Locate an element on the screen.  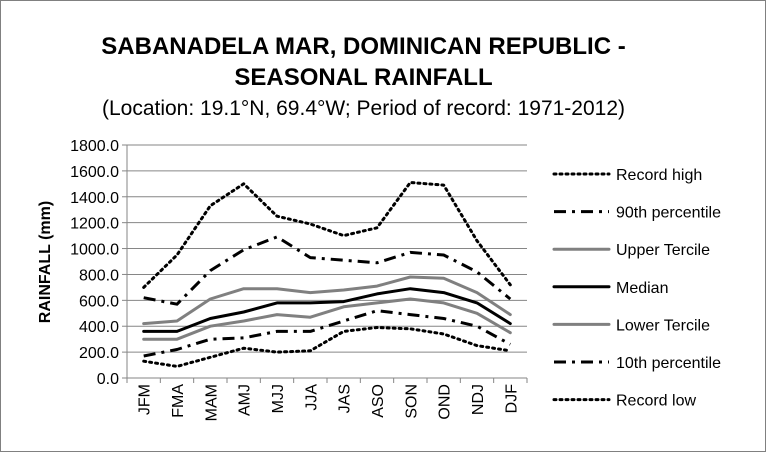
chart-title-line-2: SEASONAL RAINFALL is located at coordinates (363, 77).